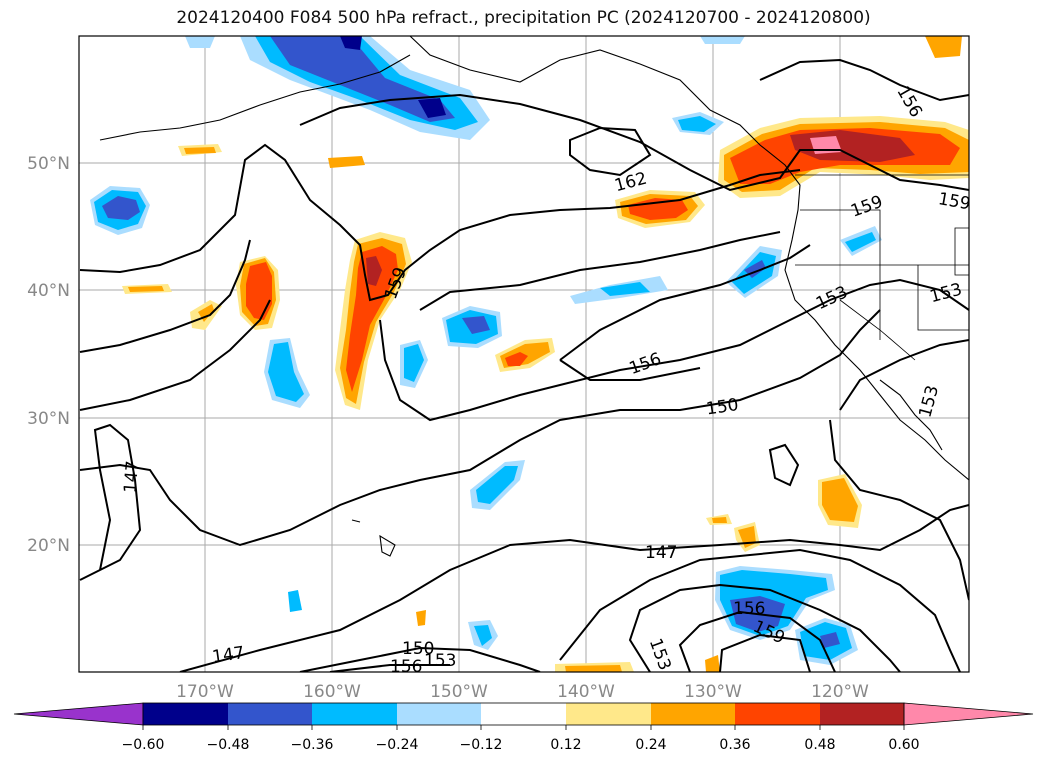  What do you see at coordinates (48, 291) in the screenshot?
I see `lat-label-40n: 40°N` at bounding box center [48, 291].